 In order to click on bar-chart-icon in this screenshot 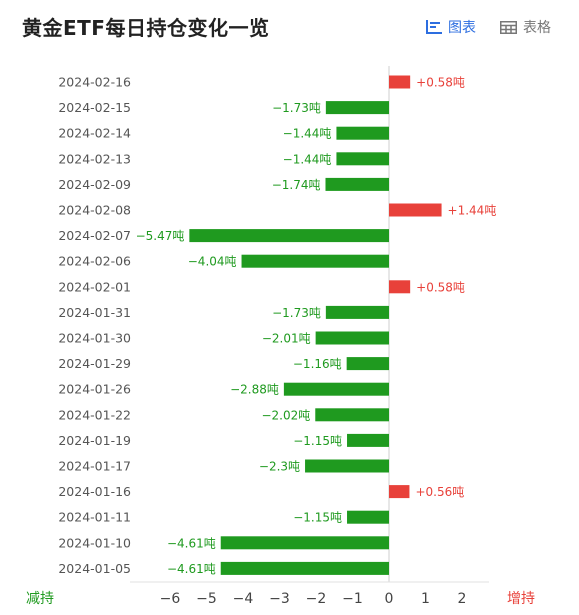, I will do `click(434, 27)`.